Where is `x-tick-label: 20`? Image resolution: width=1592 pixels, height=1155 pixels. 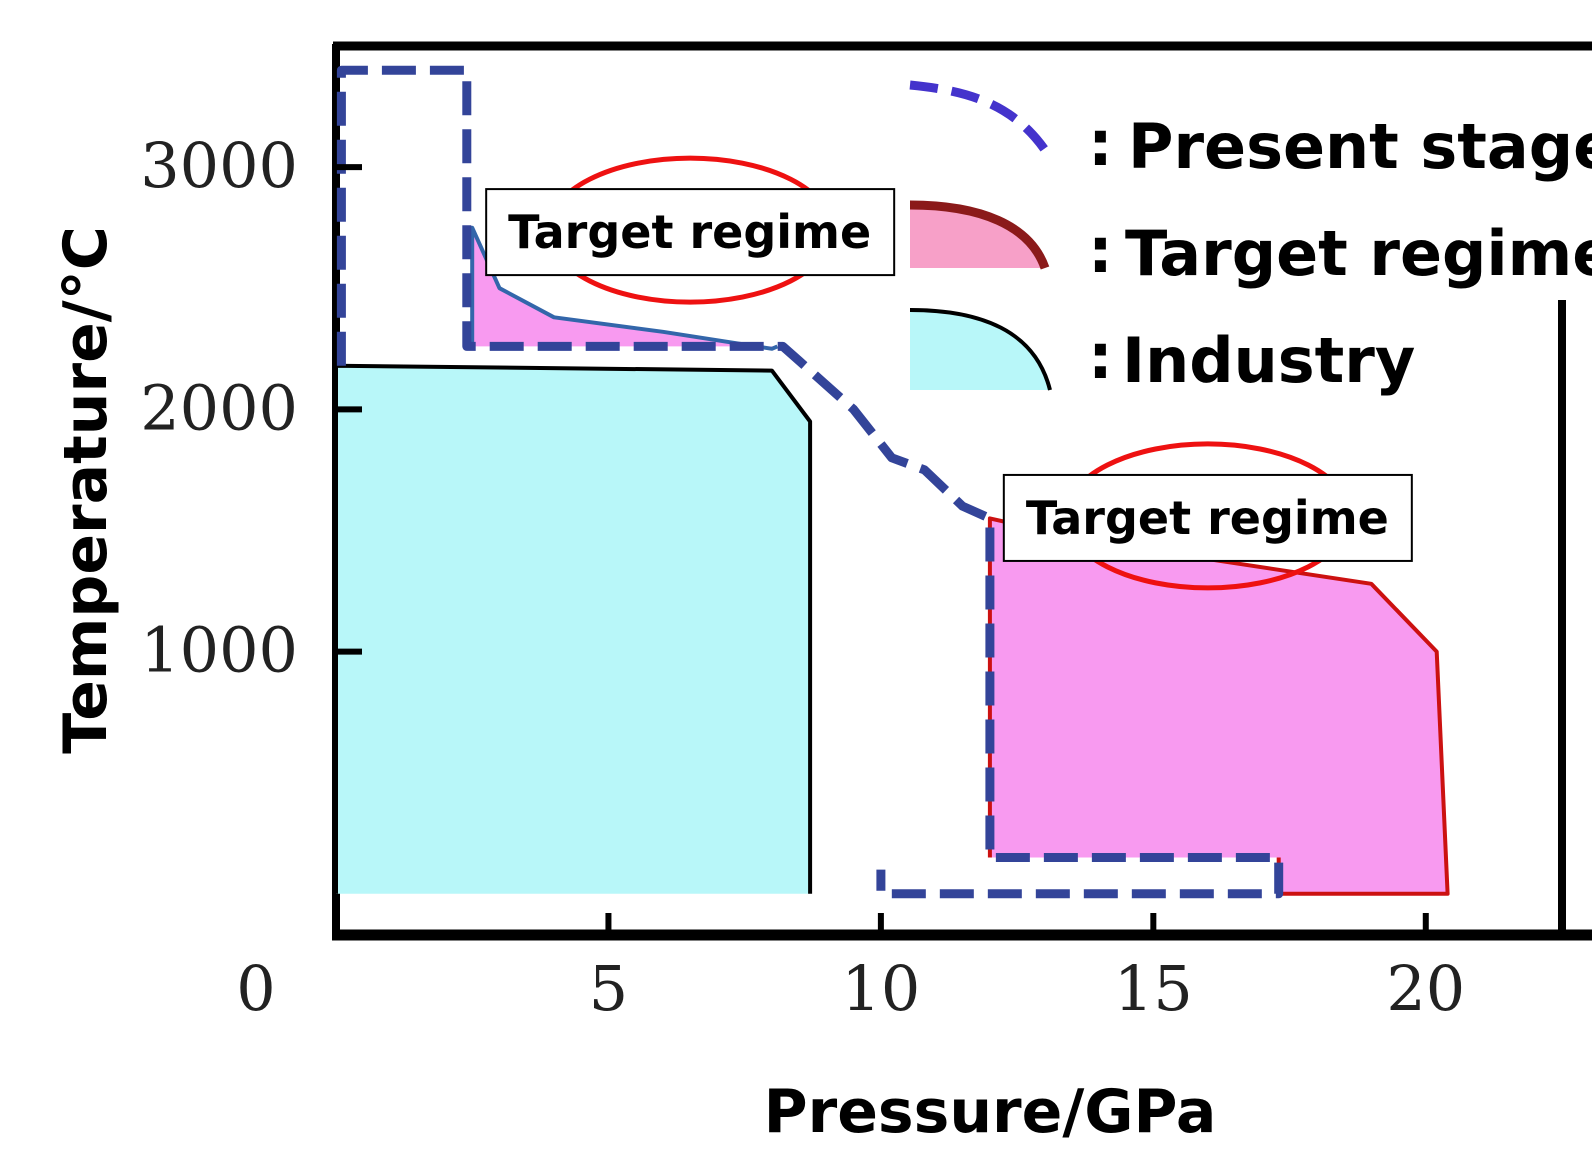
x-tick-label: 20 is located at coordinates (1425, 988).